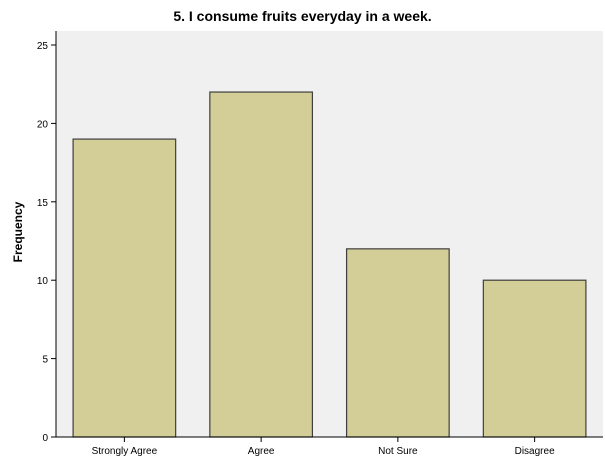 This screenshot has width=605, height=459. I want to click on x-tick-label: Disagree, so click(535, 451).